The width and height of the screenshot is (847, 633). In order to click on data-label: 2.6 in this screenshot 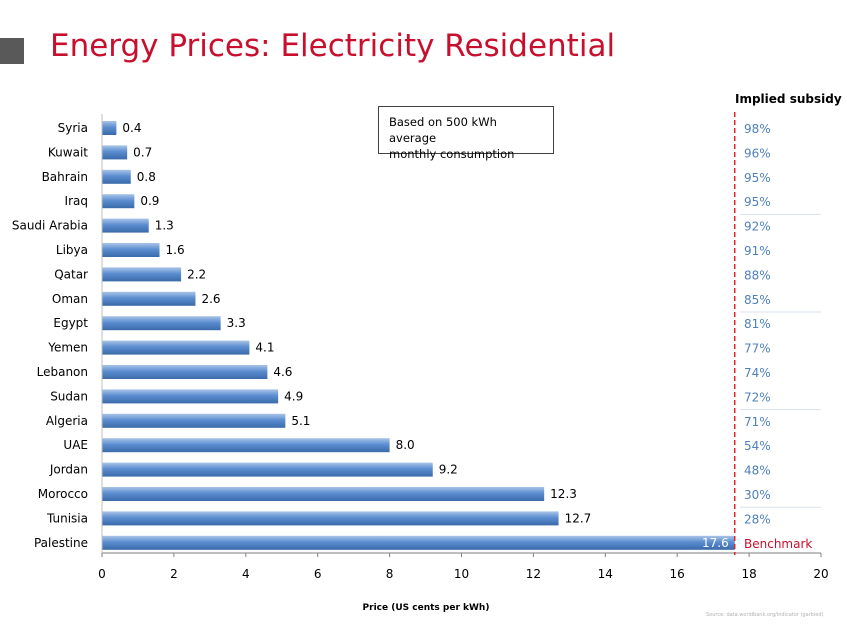, I will do `click(210, 299)`.